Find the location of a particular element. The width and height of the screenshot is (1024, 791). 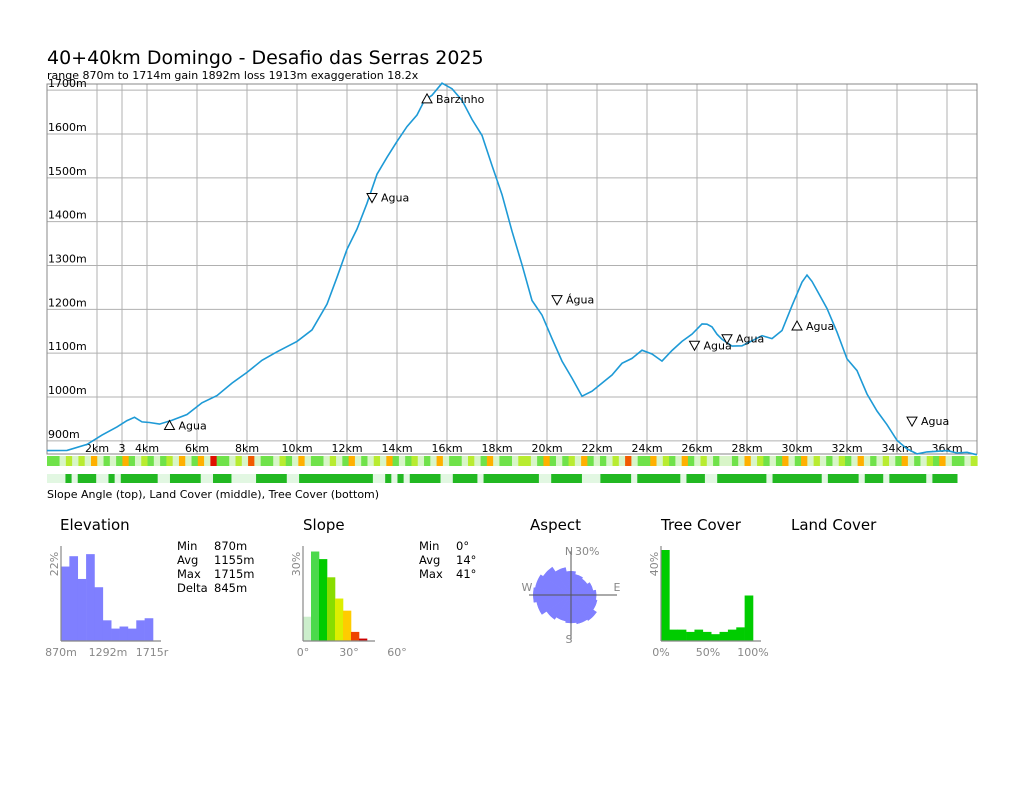

elevation-stats: Min 870m Avg 1155m Max 1715m Delta 845m is located at coordinates (215, 567).